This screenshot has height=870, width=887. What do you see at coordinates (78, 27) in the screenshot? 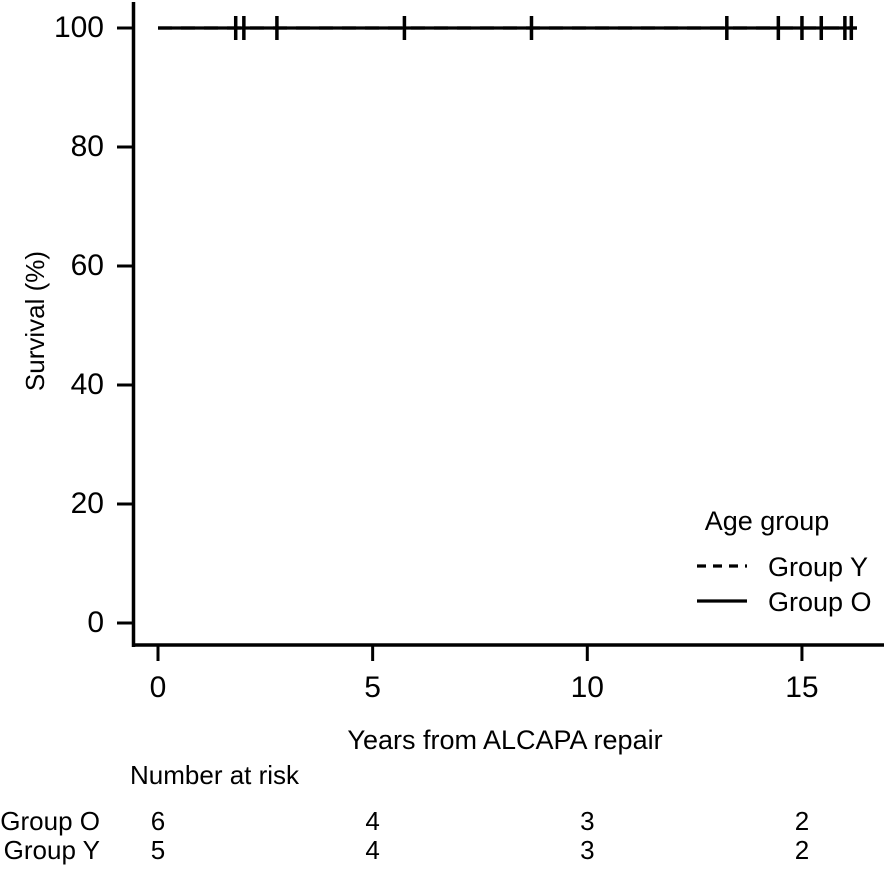
I see `y-tick-label: 100` at bounding box center [78, 27].